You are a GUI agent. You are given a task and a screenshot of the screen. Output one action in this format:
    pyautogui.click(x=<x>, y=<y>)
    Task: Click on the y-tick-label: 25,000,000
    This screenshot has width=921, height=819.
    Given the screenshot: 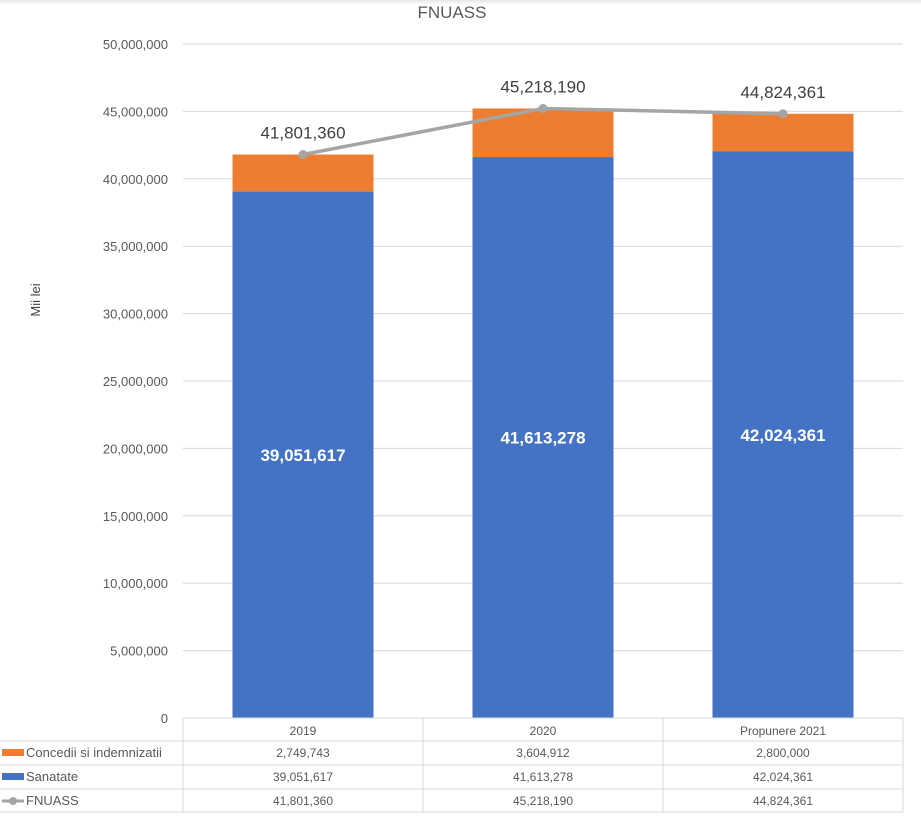 What is the action you would take?
    pyautogui.click(x=135, y=381)
    